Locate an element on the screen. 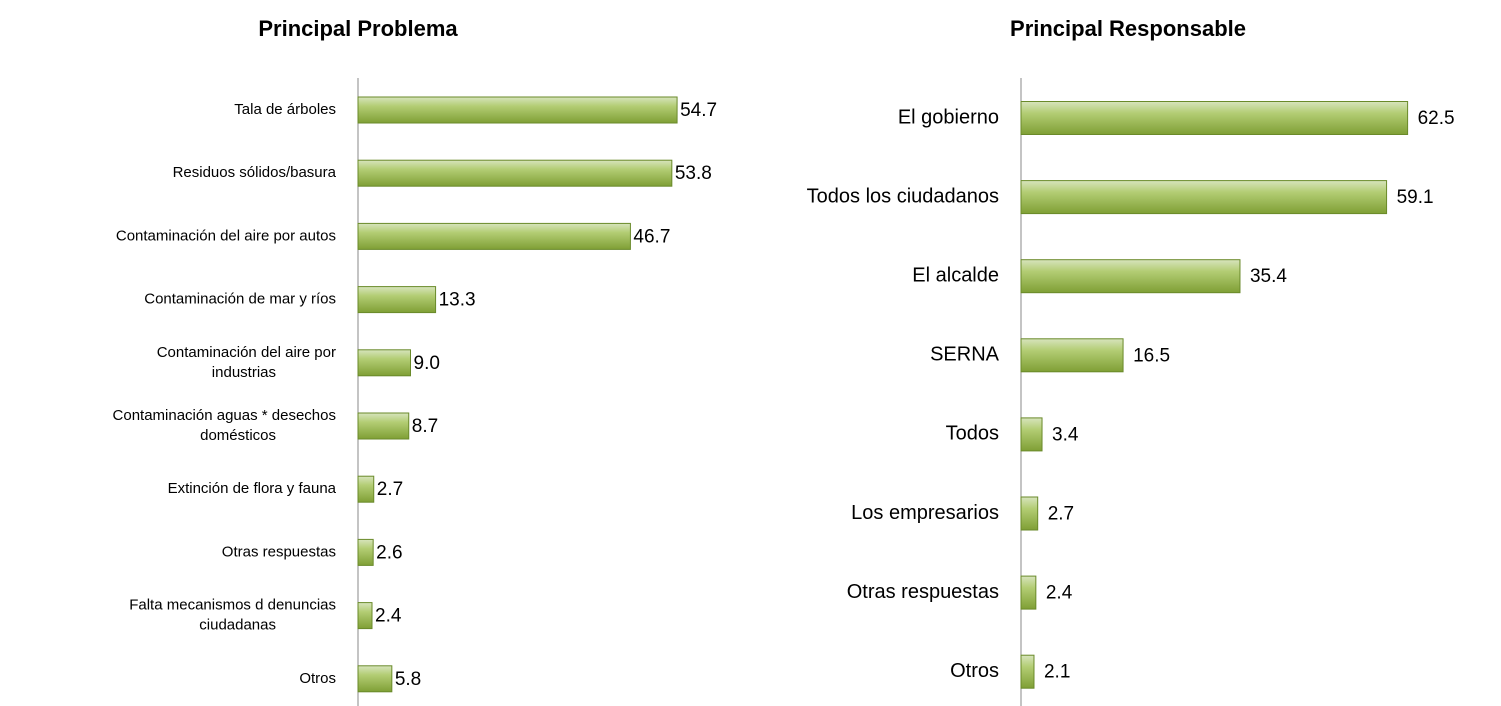 Image resolution: width=1501 pixels, height=706 pixels. value-label: 62.5 is located at coordinates (1436, 118).